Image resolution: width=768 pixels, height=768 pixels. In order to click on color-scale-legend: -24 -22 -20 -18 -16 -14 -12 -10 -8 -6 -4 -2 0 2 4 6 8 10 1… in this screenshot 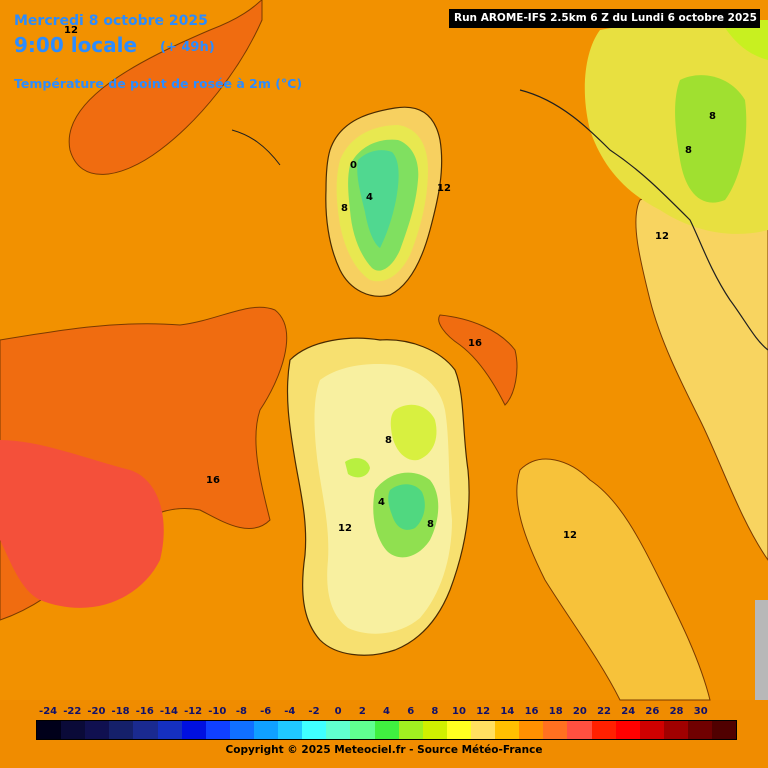, I will do `click(384, 734)`.